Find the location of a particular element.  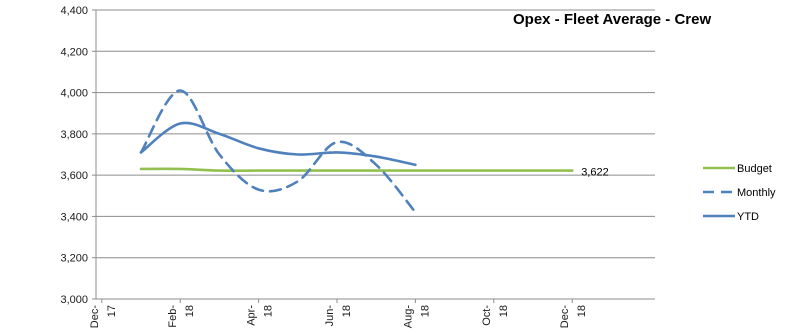

x-tick-label: Aug- 18 is located at coordinates (416, 317).